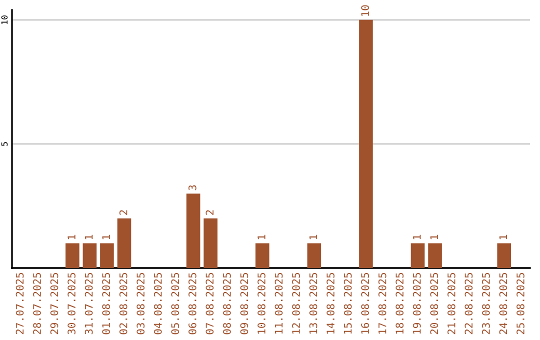 This screenshot has width=540, height=340. What do you see at coordinates (365, 303) in the screenshot?
I see `x-tick-label: 16.08.2025` at bounding box center [365, 303].